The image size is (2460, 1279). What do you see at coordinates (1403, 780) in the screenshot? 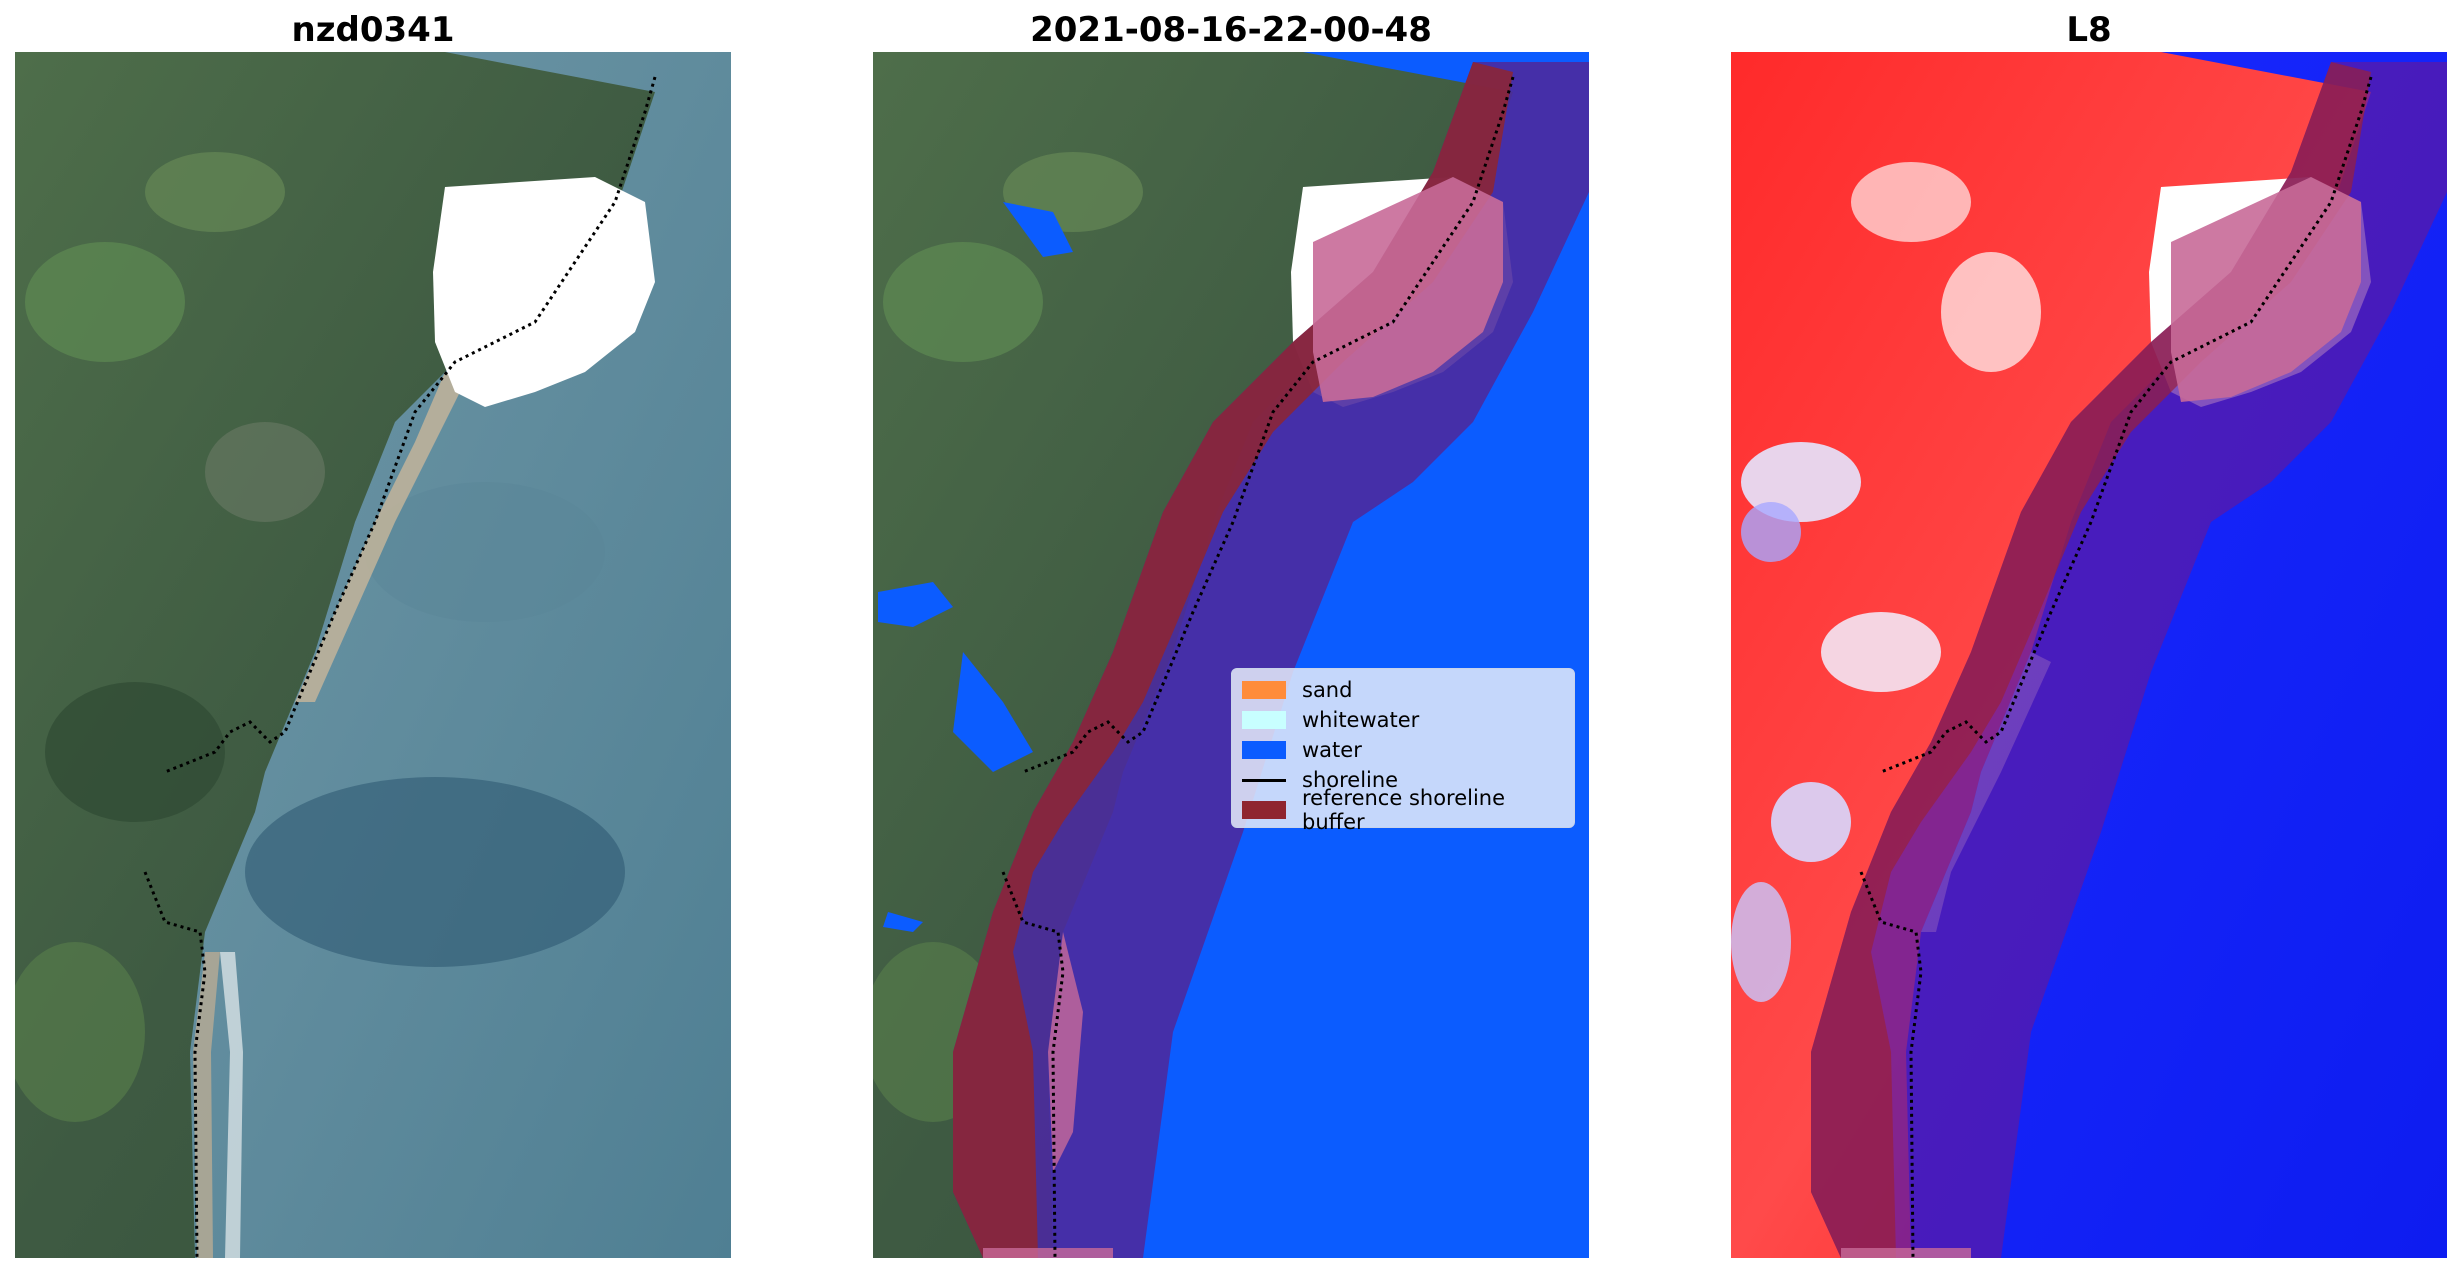
I see `legend-item-shoreline: shoreline` at bounding box center [1403, 780].